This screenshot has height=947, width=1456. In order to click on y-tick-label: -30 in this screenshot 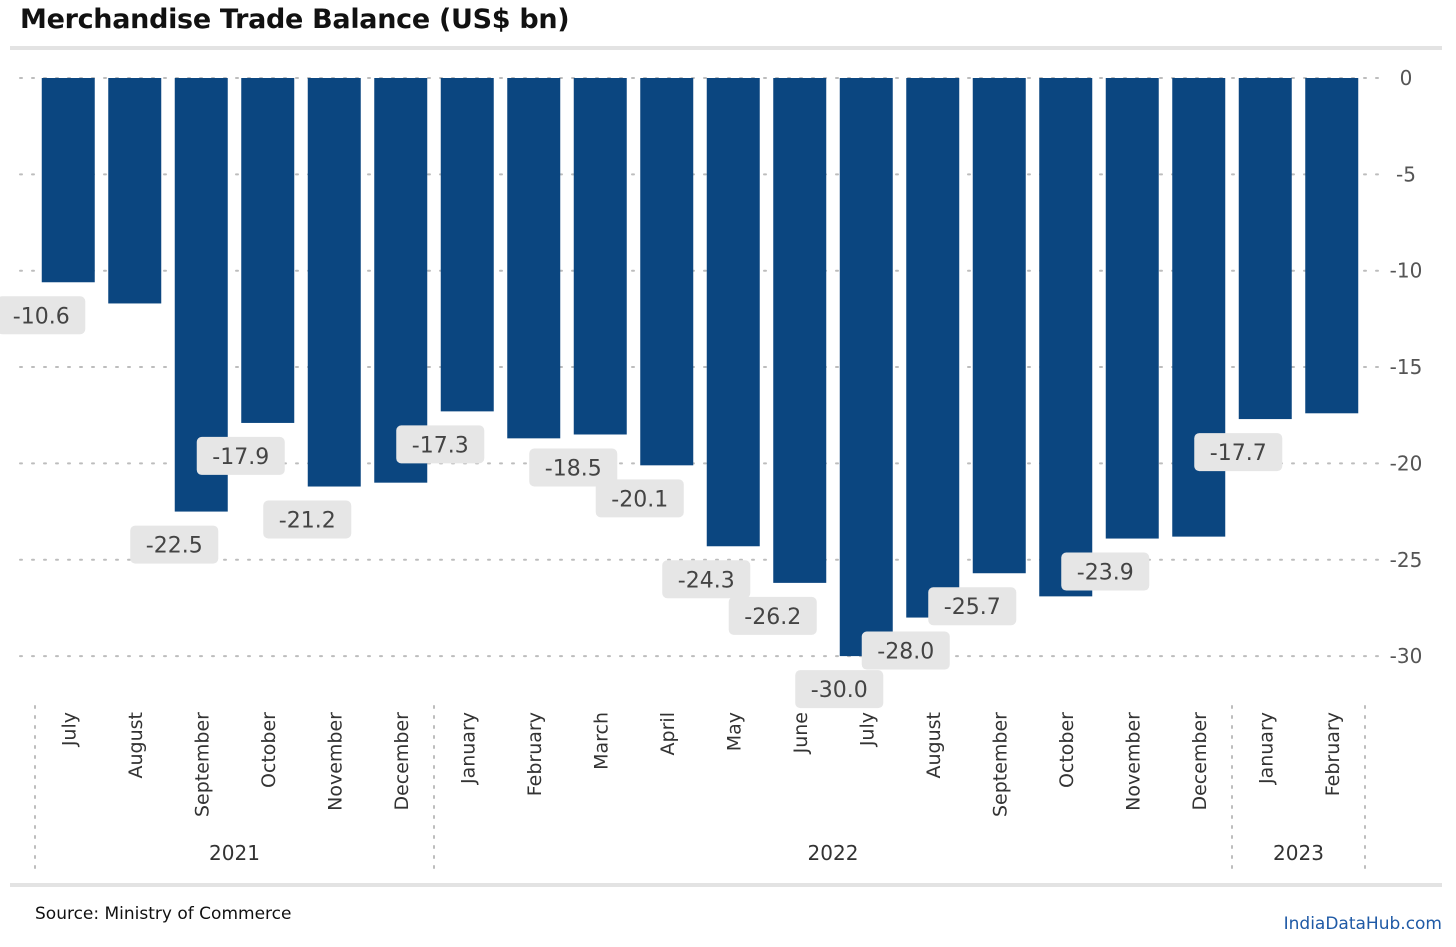, I will do `click(1406, 656)`.